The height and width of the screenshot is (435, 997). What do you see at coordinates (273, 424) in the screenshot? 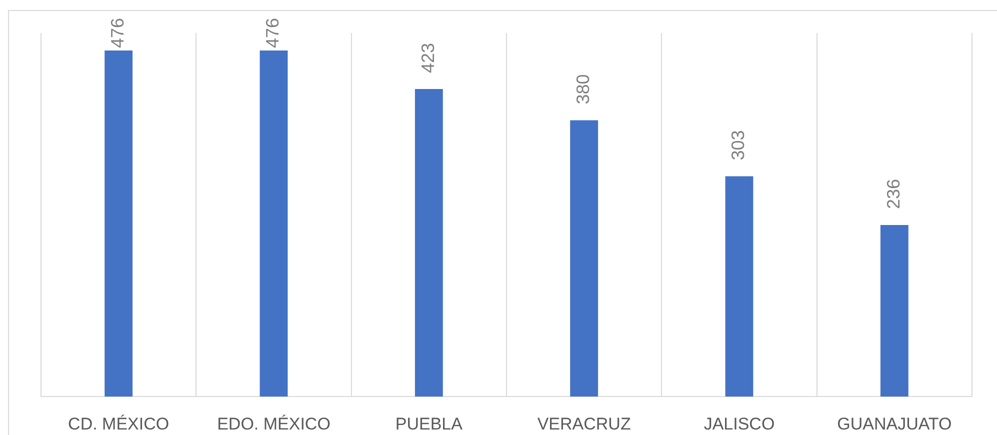
I see `x-tick-label: EDO. MÉXICO` at bounding box center [273, 424].